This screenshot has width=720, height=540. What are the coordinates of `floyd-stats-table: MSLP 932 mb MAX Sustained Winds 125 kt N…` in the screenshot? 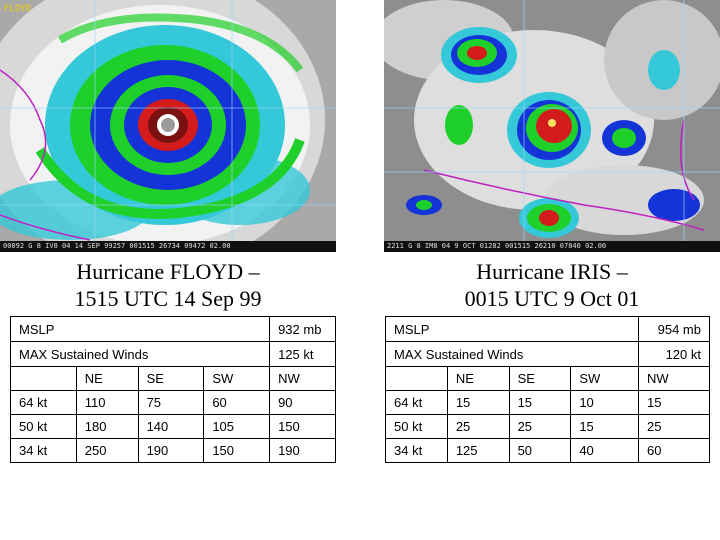 It's located at (172, 389).